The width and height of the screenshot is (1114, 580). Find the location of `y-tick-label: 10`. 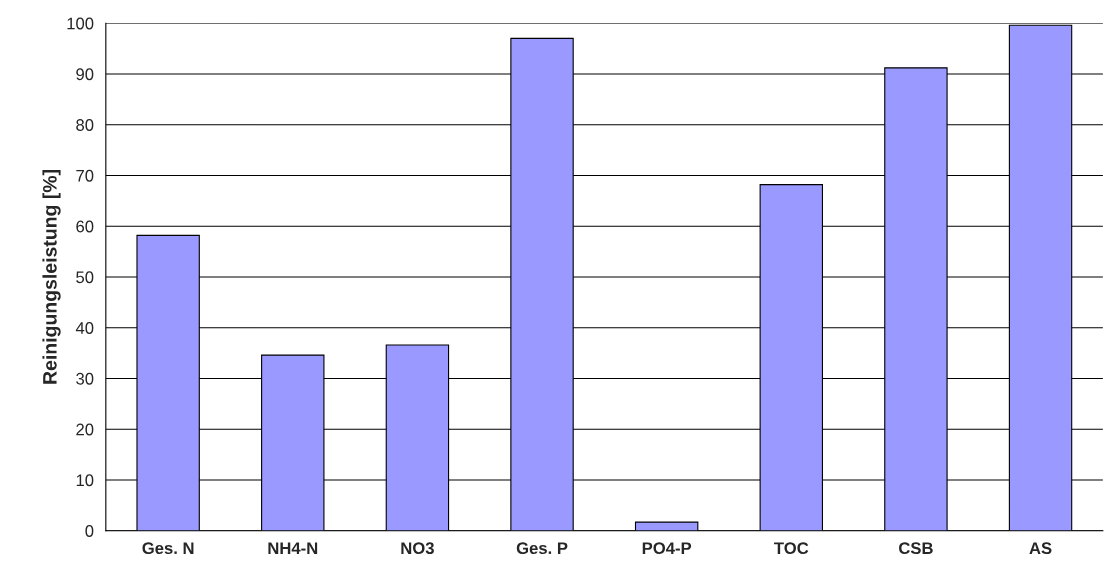

y-tick-label: 10 is located at coordinates (85, 480).